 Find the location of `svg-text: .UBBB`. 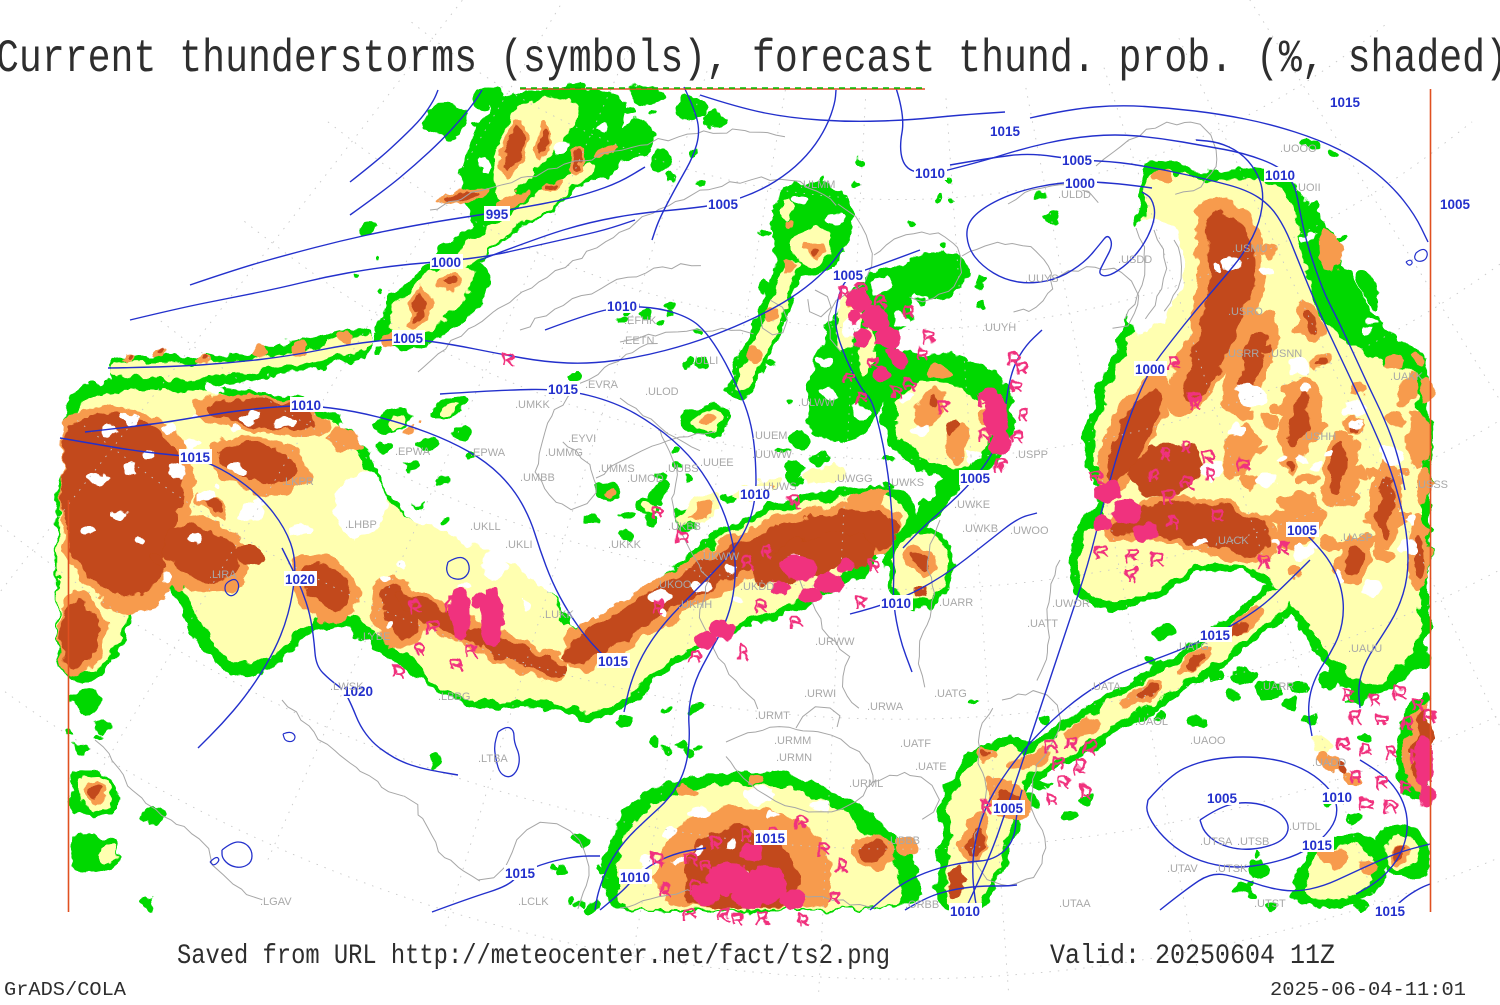

svg-text: .UBBB is located at coordinates (903, 841).